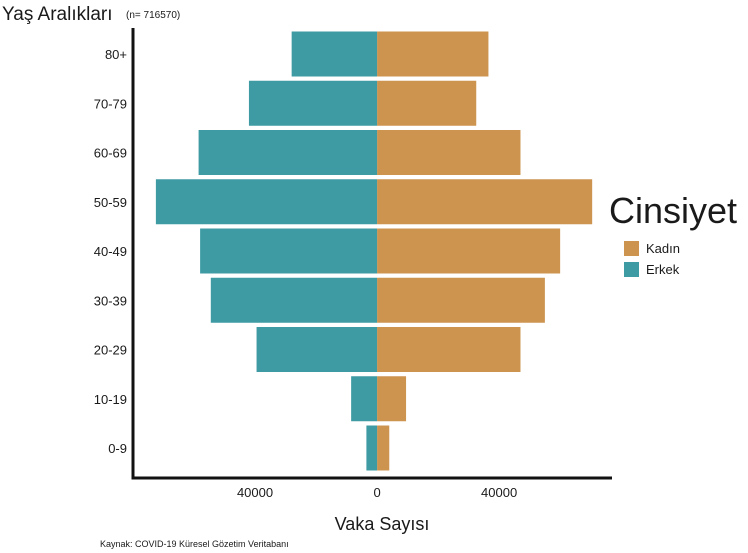 This screenshot has width=748, height=553. What do you see at coordinates (110, 300) in the screenshot?
I see `y-tick-label: 30-39` at bounding box center [110, 300].